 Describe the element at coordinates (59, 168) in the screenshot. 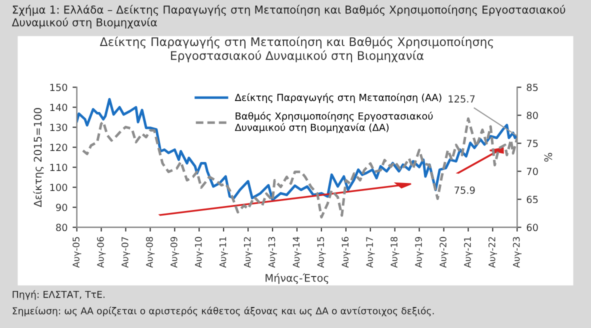

I see `y-tick-label: 110` at that location.